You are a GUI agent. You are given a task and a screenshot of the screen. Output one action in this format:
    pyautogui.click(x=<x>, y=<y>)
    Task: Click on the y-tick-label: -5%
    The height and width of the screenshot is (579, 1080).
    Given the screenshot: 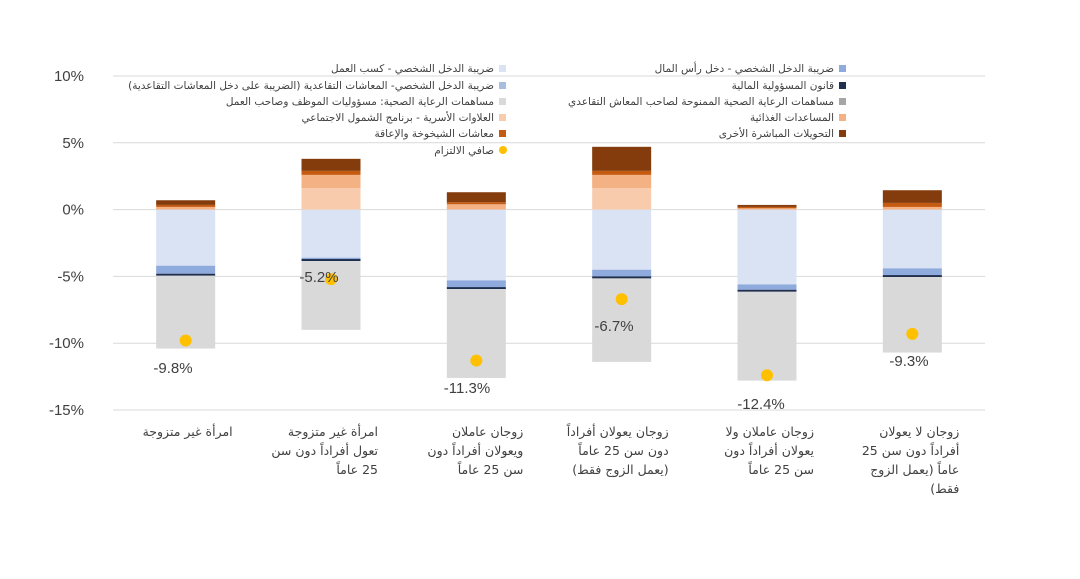 What is the action you would take?
    pyautogui.click(x=70, y=276)
    